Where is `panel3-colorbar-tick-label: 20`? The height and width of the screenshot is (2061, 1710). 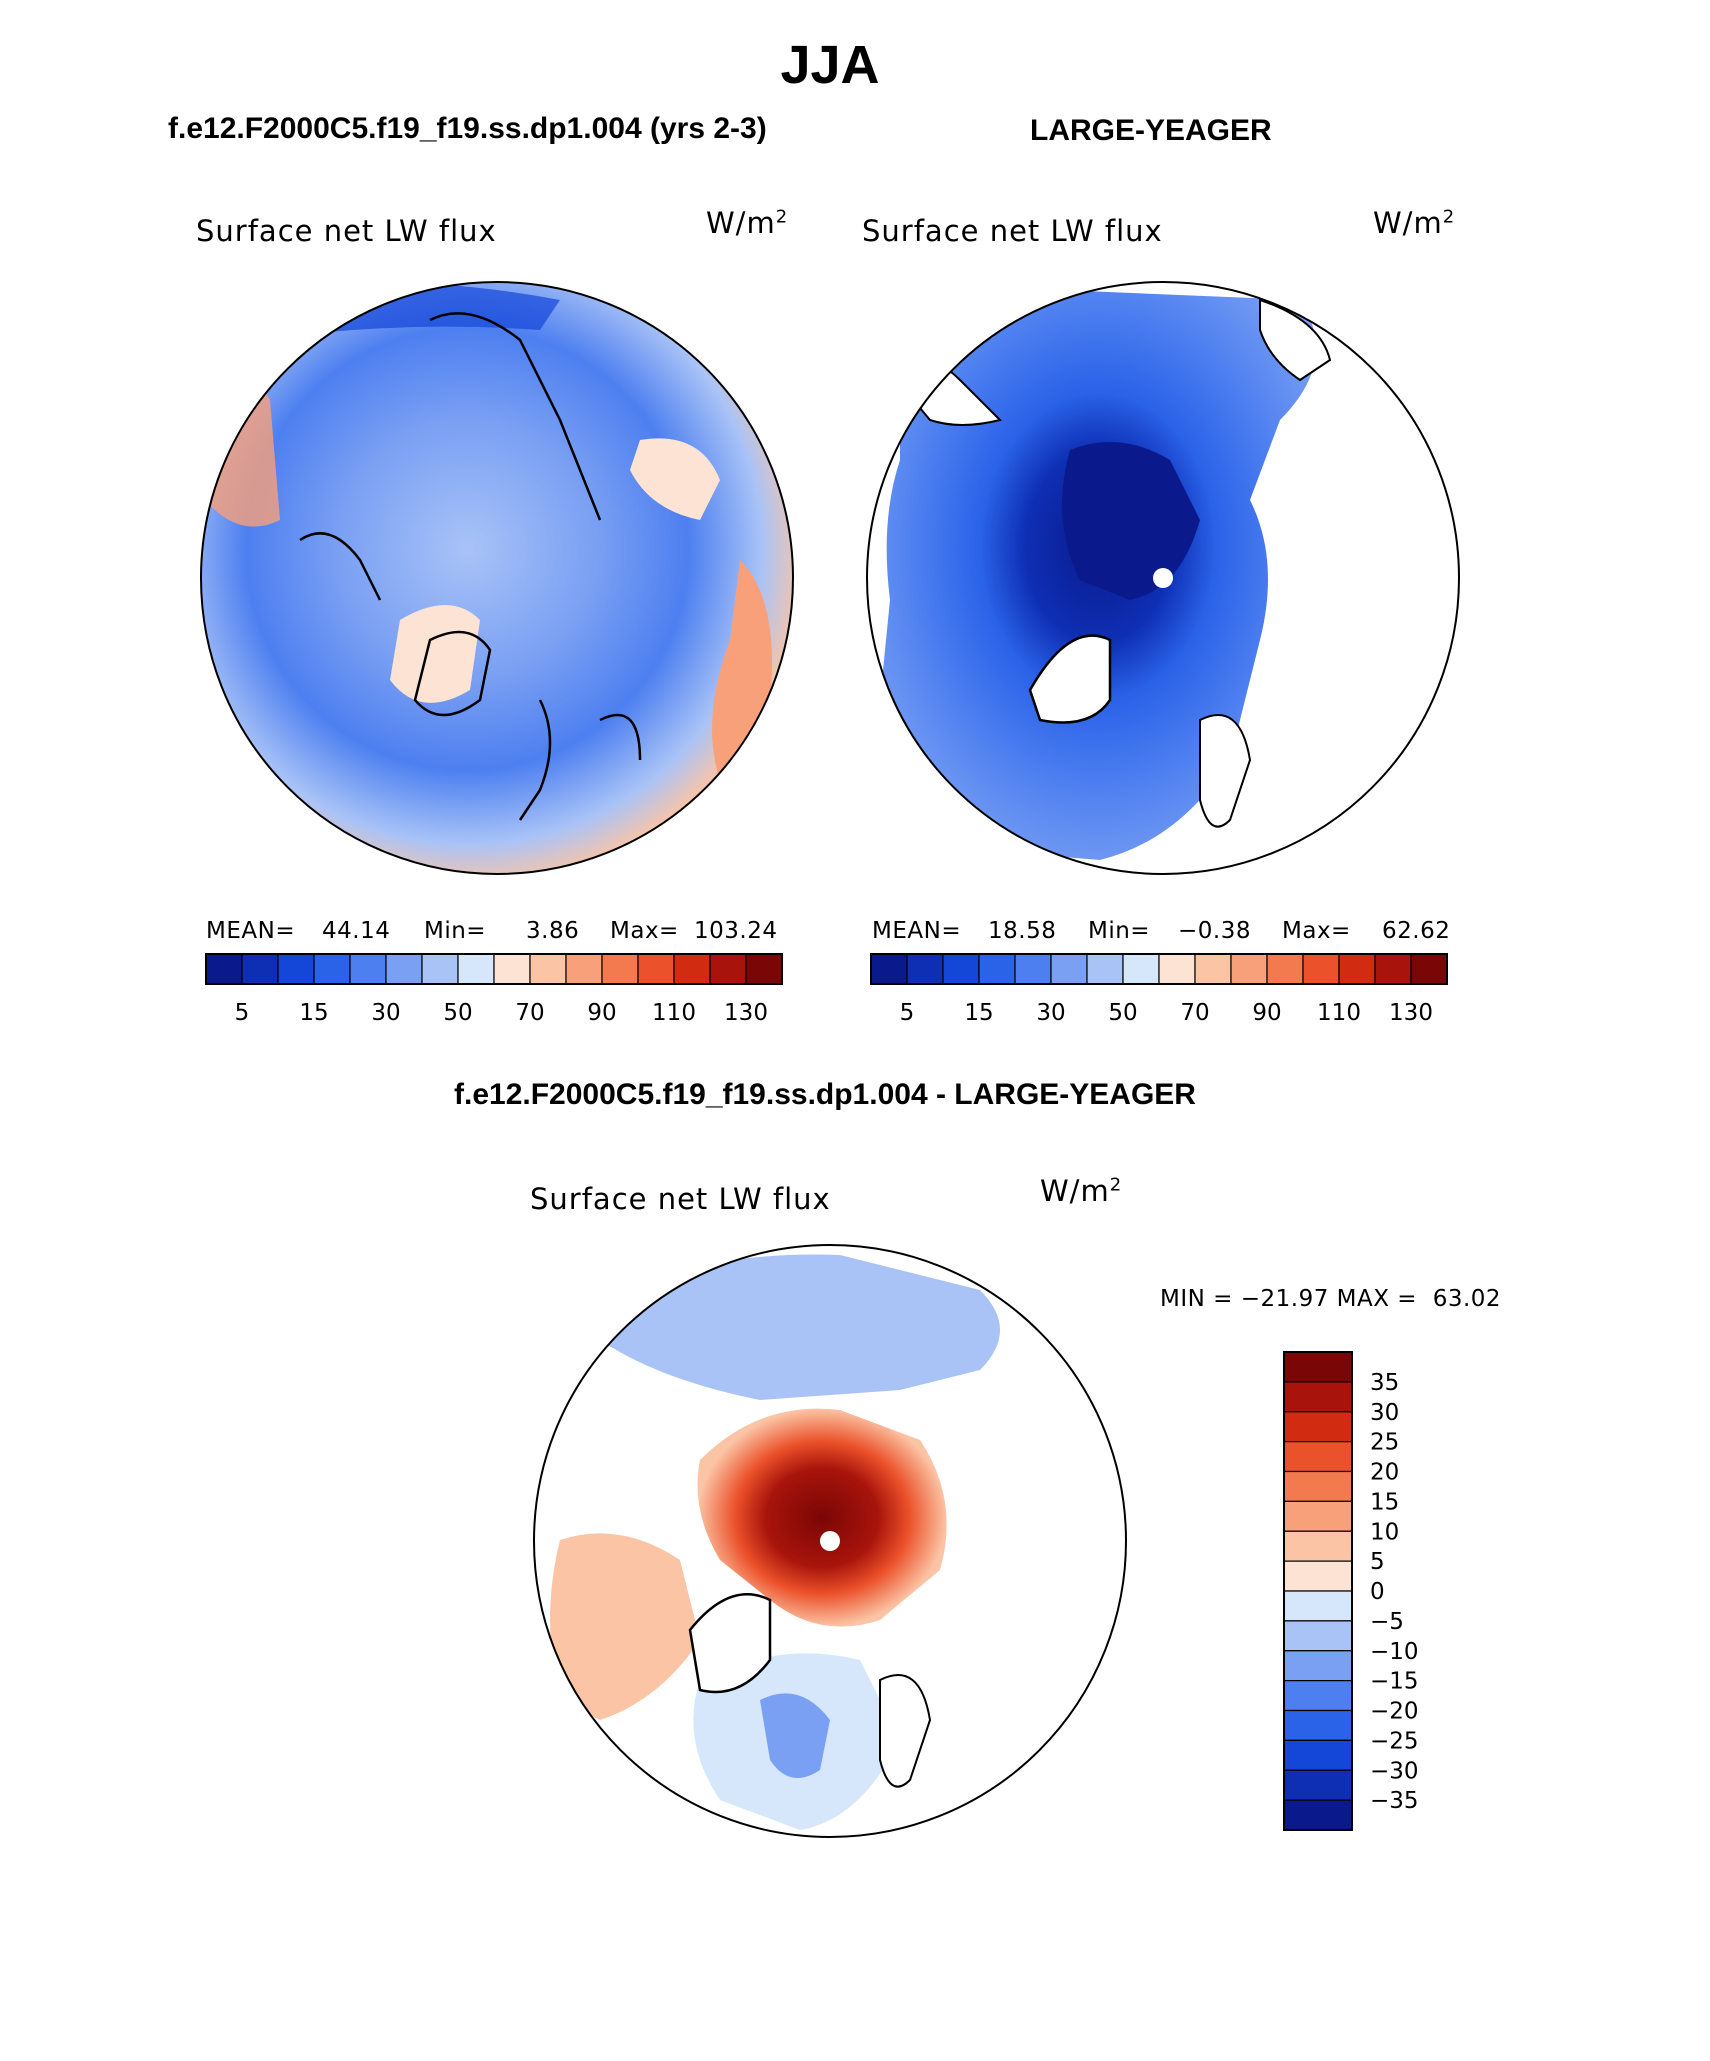 panel3-colorbar-tick-label: 20 is located at coordinates (1384, 1473).